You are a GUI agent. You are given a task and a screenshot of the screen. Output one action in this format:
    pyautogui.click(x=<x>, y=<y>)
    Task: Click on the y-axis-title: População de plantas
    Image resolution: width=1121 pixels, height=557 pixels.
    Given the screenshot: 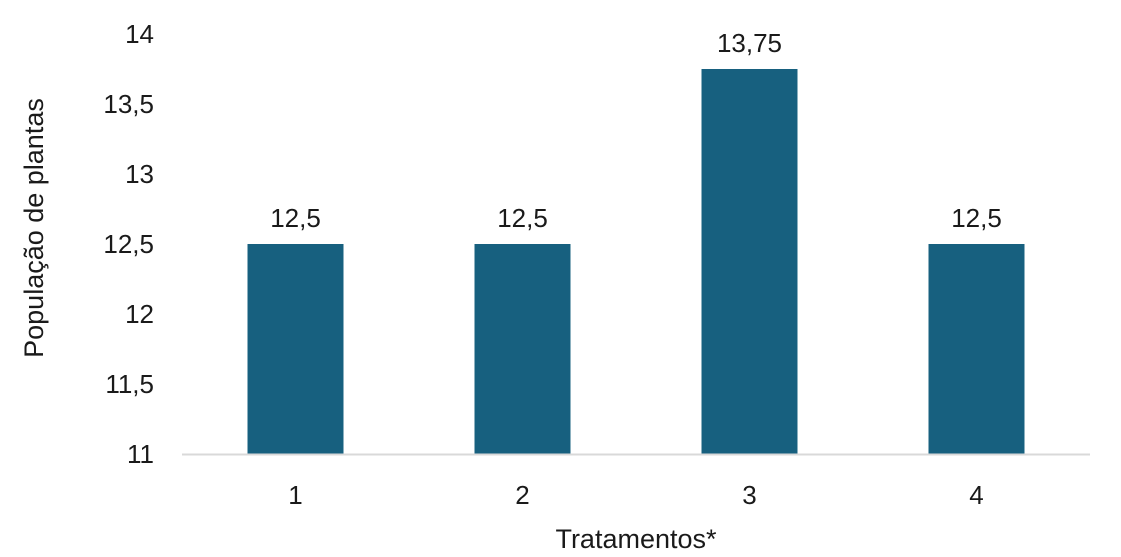 What is the action you would take?
    pyautogui.click(x=34, y=228)
    